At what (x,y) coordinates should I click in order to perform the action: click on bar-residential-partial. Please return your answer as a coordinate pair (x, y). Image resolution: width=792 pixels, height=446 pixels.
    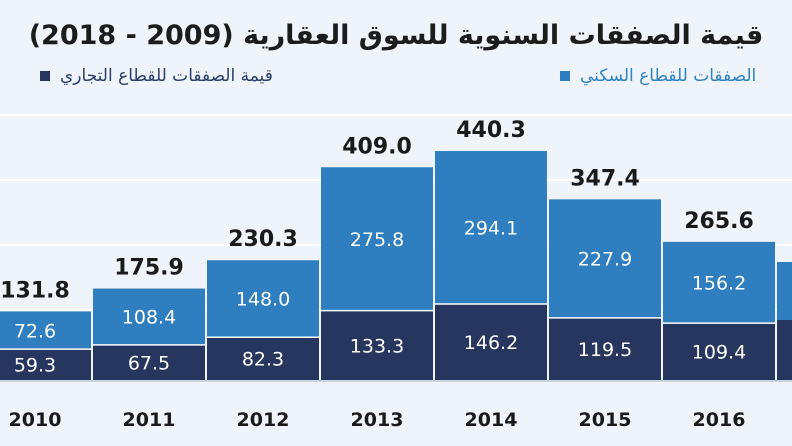
    Looking at the image, I should click on (784, 291).